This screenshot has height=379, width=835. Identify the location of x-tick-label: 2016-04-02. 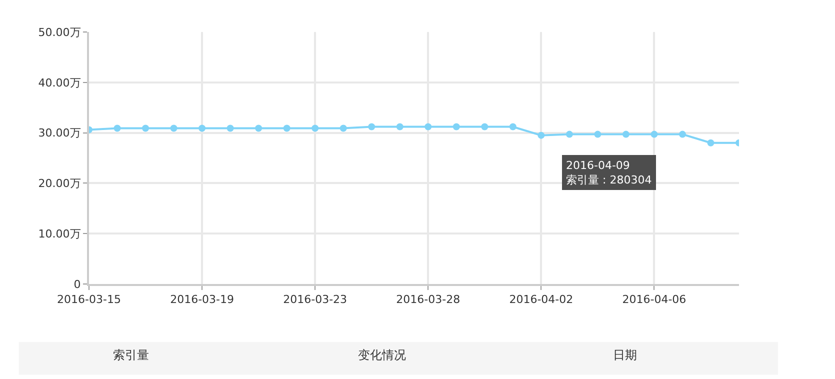
(541, 299).